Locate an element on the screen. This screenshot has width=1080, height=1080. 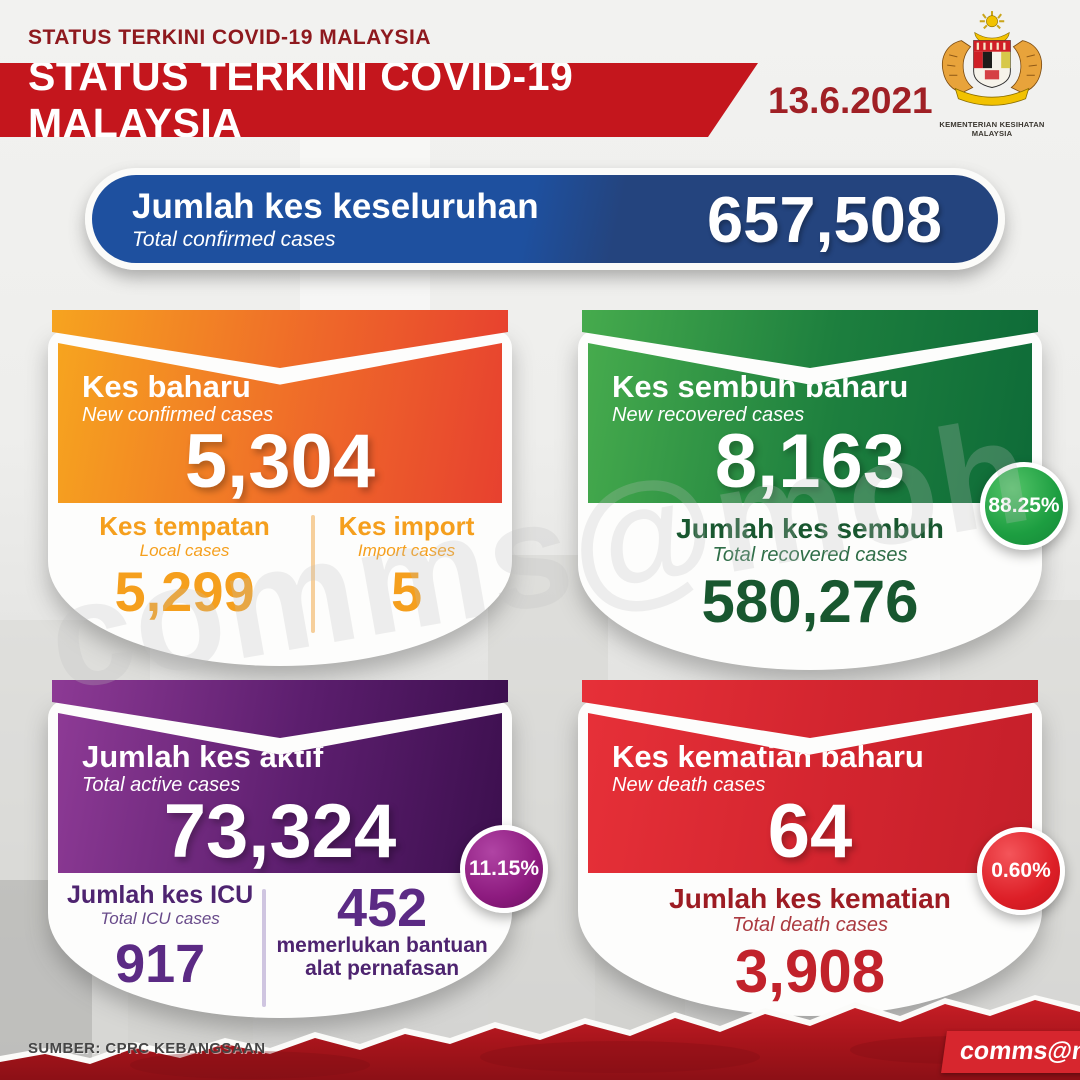
credit-badge: comms@moh is located at coordinates (1010, 1052).